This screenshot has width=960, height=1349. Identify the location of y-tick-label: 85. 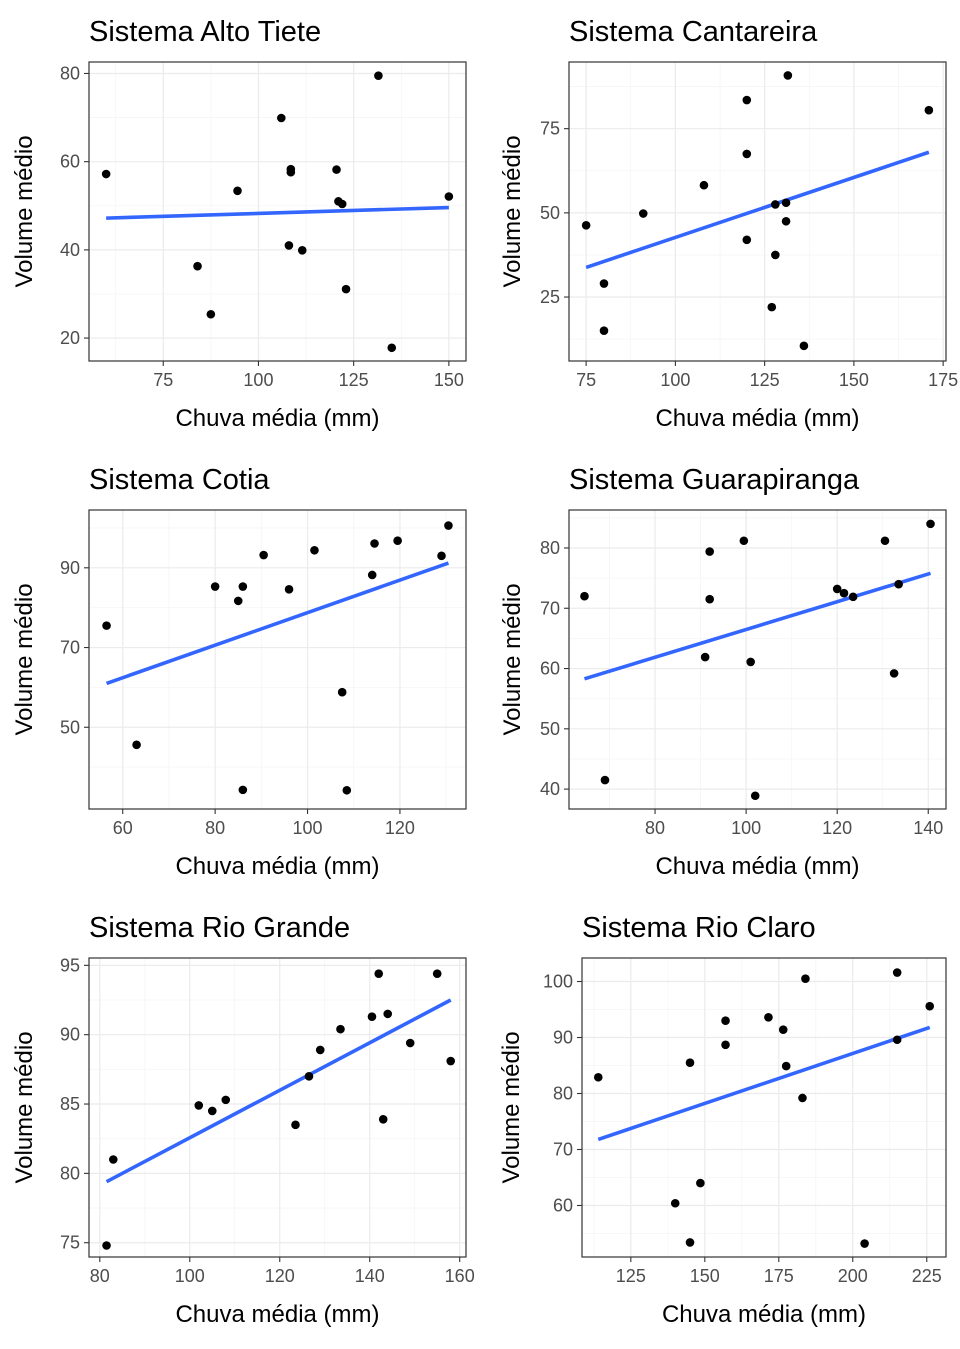
(70, 1104).